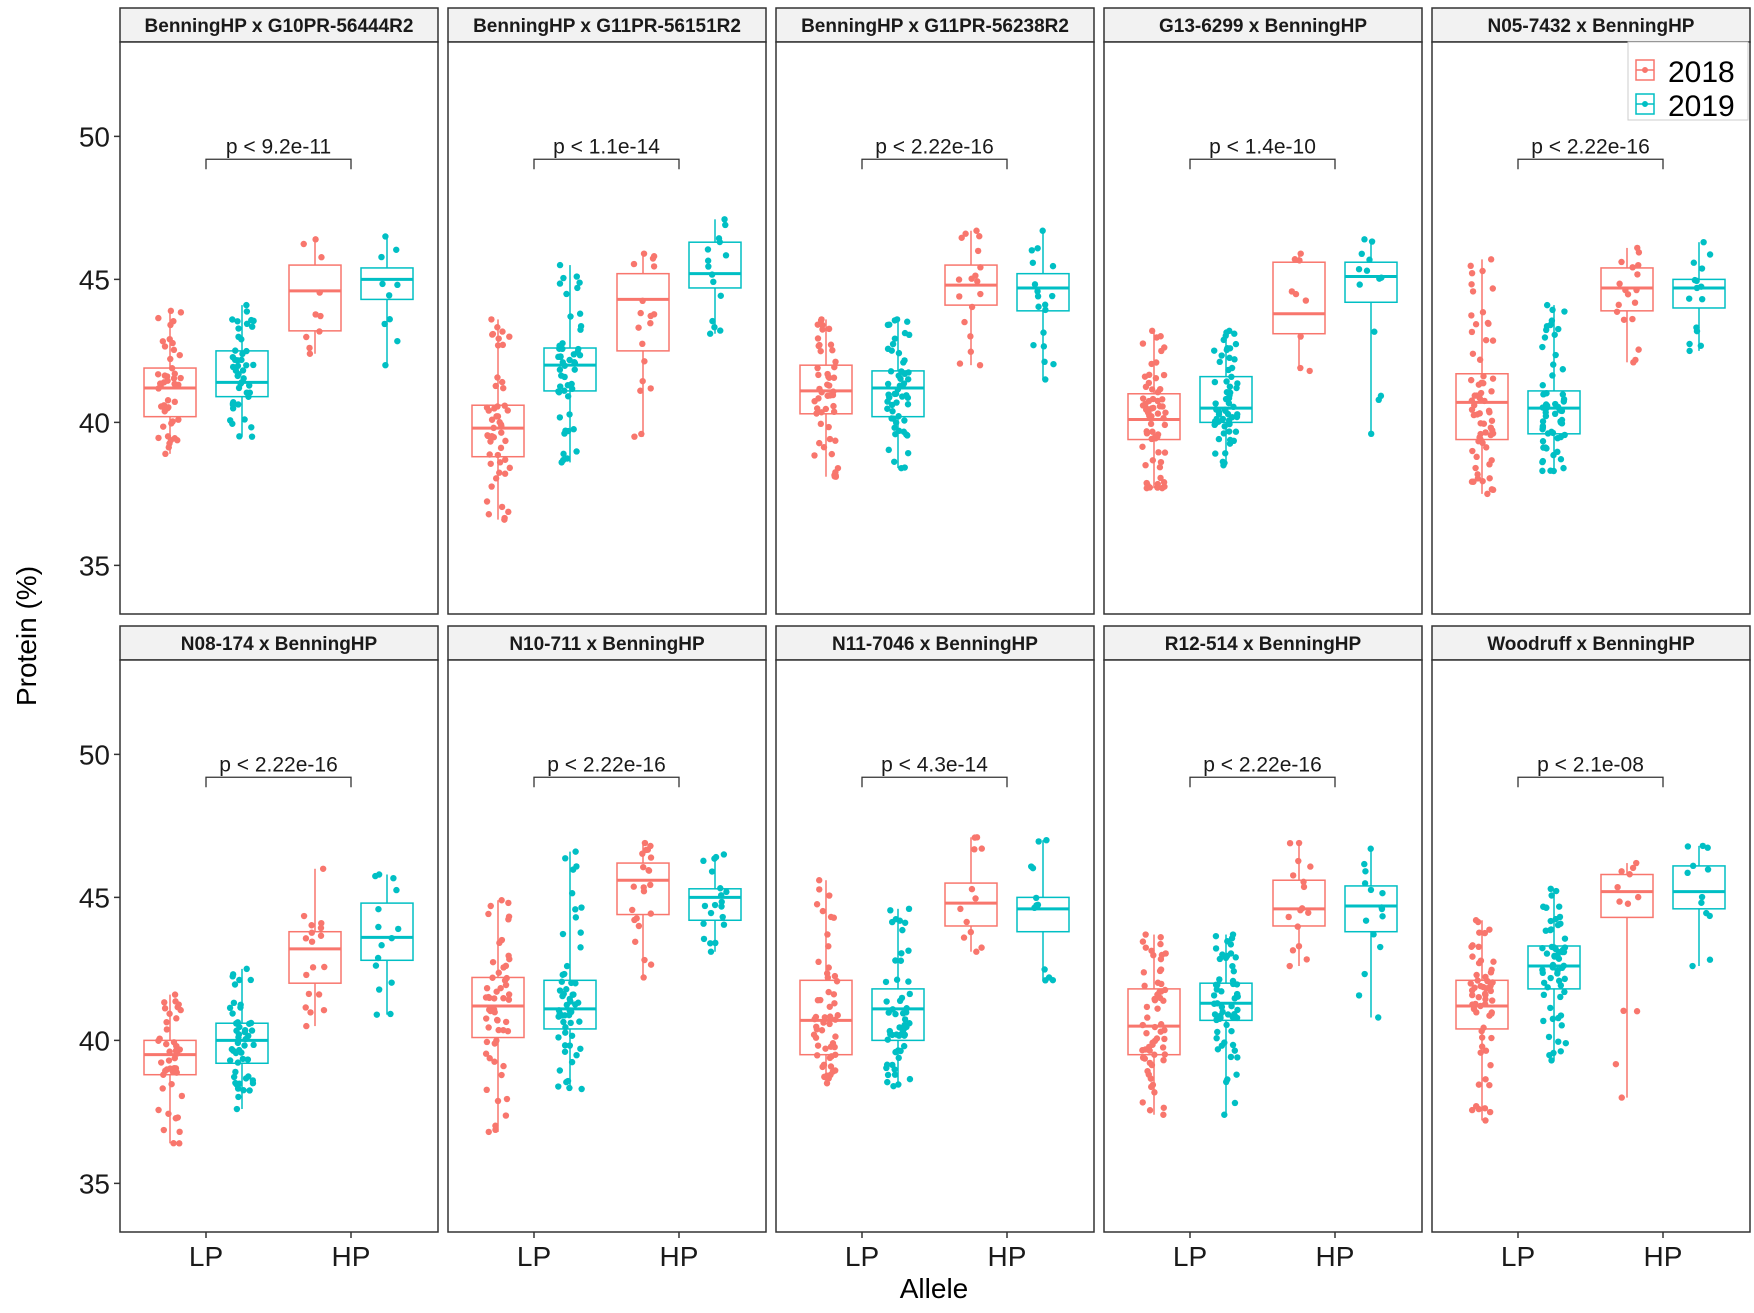 The height and width of the screenshot is (1313, 1754). What do you see at coordinates (1590, 782) in the screenshot?
I see `significance-bracket` at bounding box center [1590, 782].